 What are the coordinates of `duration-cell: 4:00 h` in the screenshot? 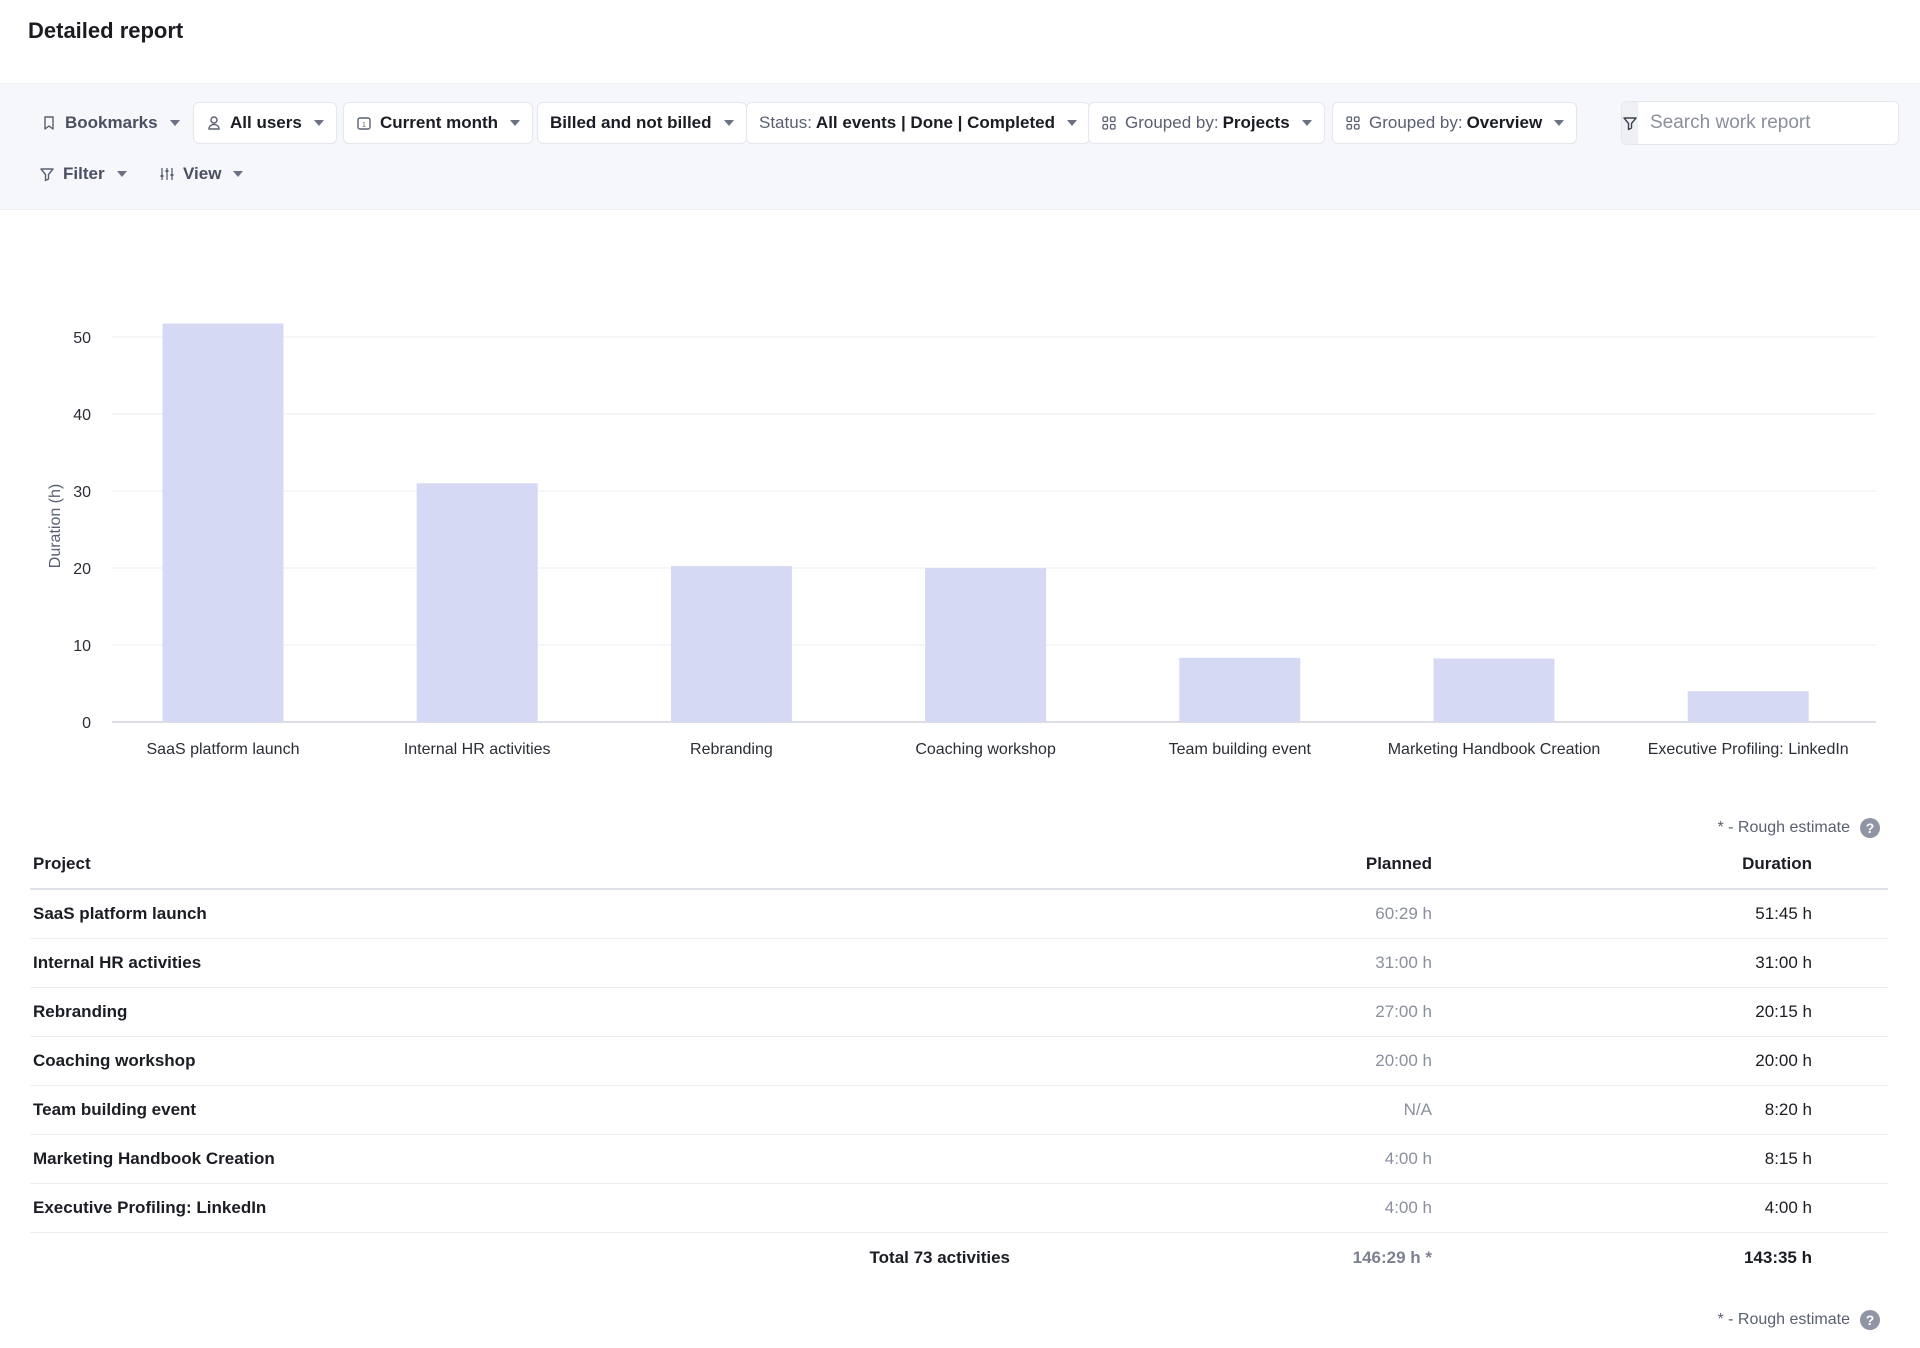 It's located at (1788, 1207).